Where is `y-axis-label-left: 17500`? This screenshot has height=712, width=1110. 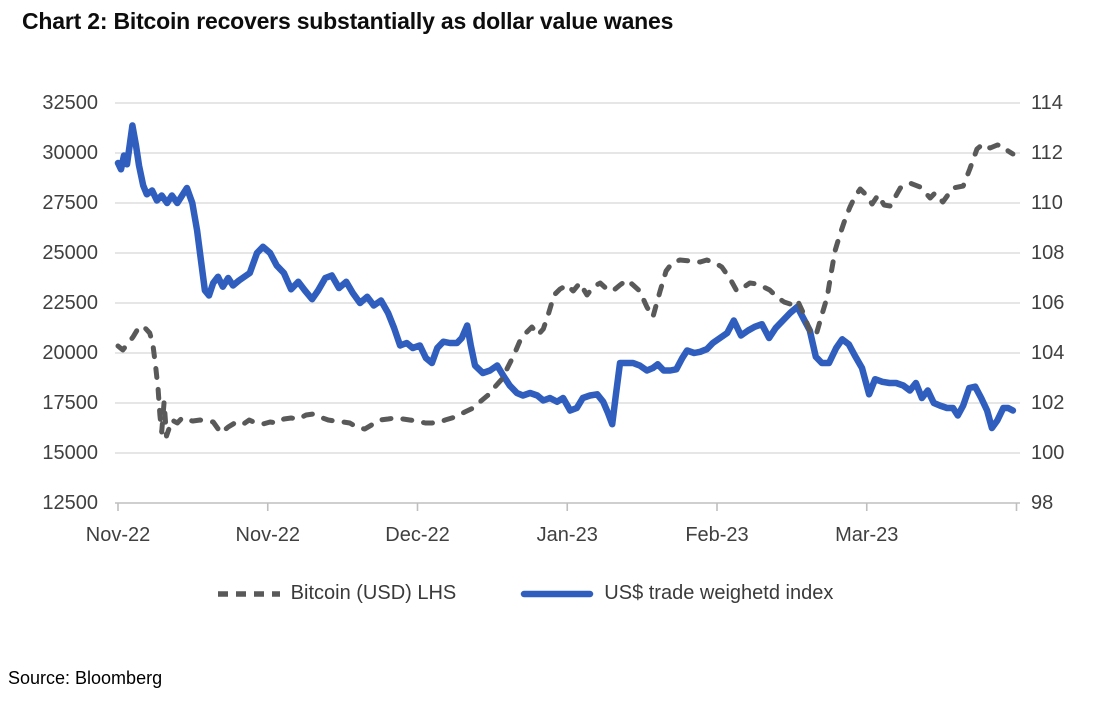 y-axis-label-left: 17500 is located at coordinates (70, 403).